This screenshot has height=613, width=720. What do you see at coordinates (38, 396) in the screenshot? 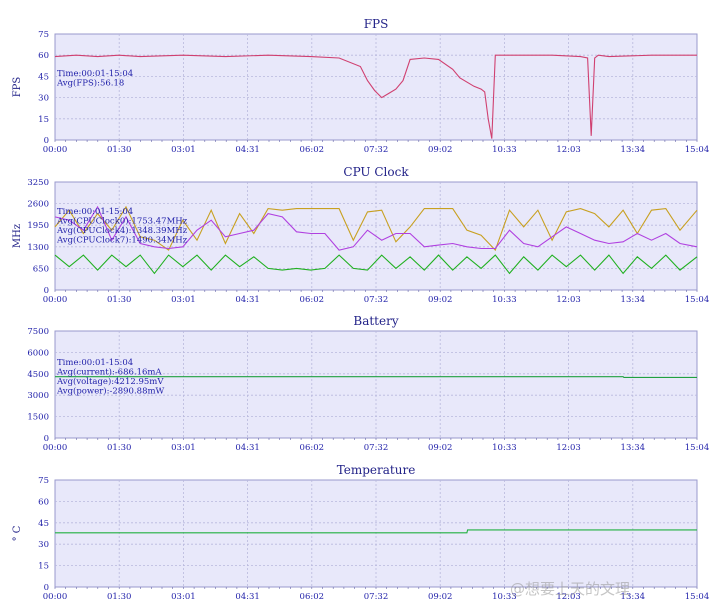
I see `y-tick-label: 3000` at bounding box center [38, 396].